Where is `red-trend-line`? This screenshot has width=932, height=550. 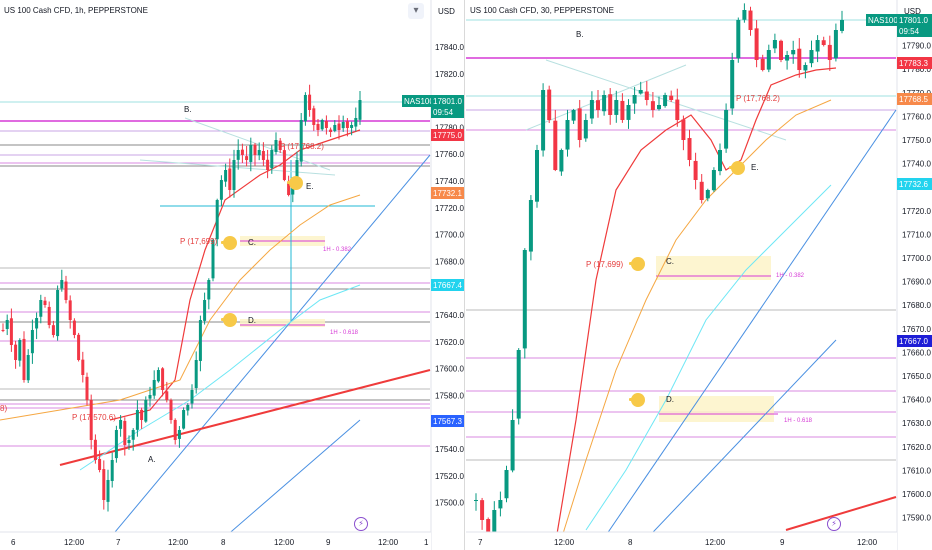
red-trend-line is located at coordinates (245, 417).